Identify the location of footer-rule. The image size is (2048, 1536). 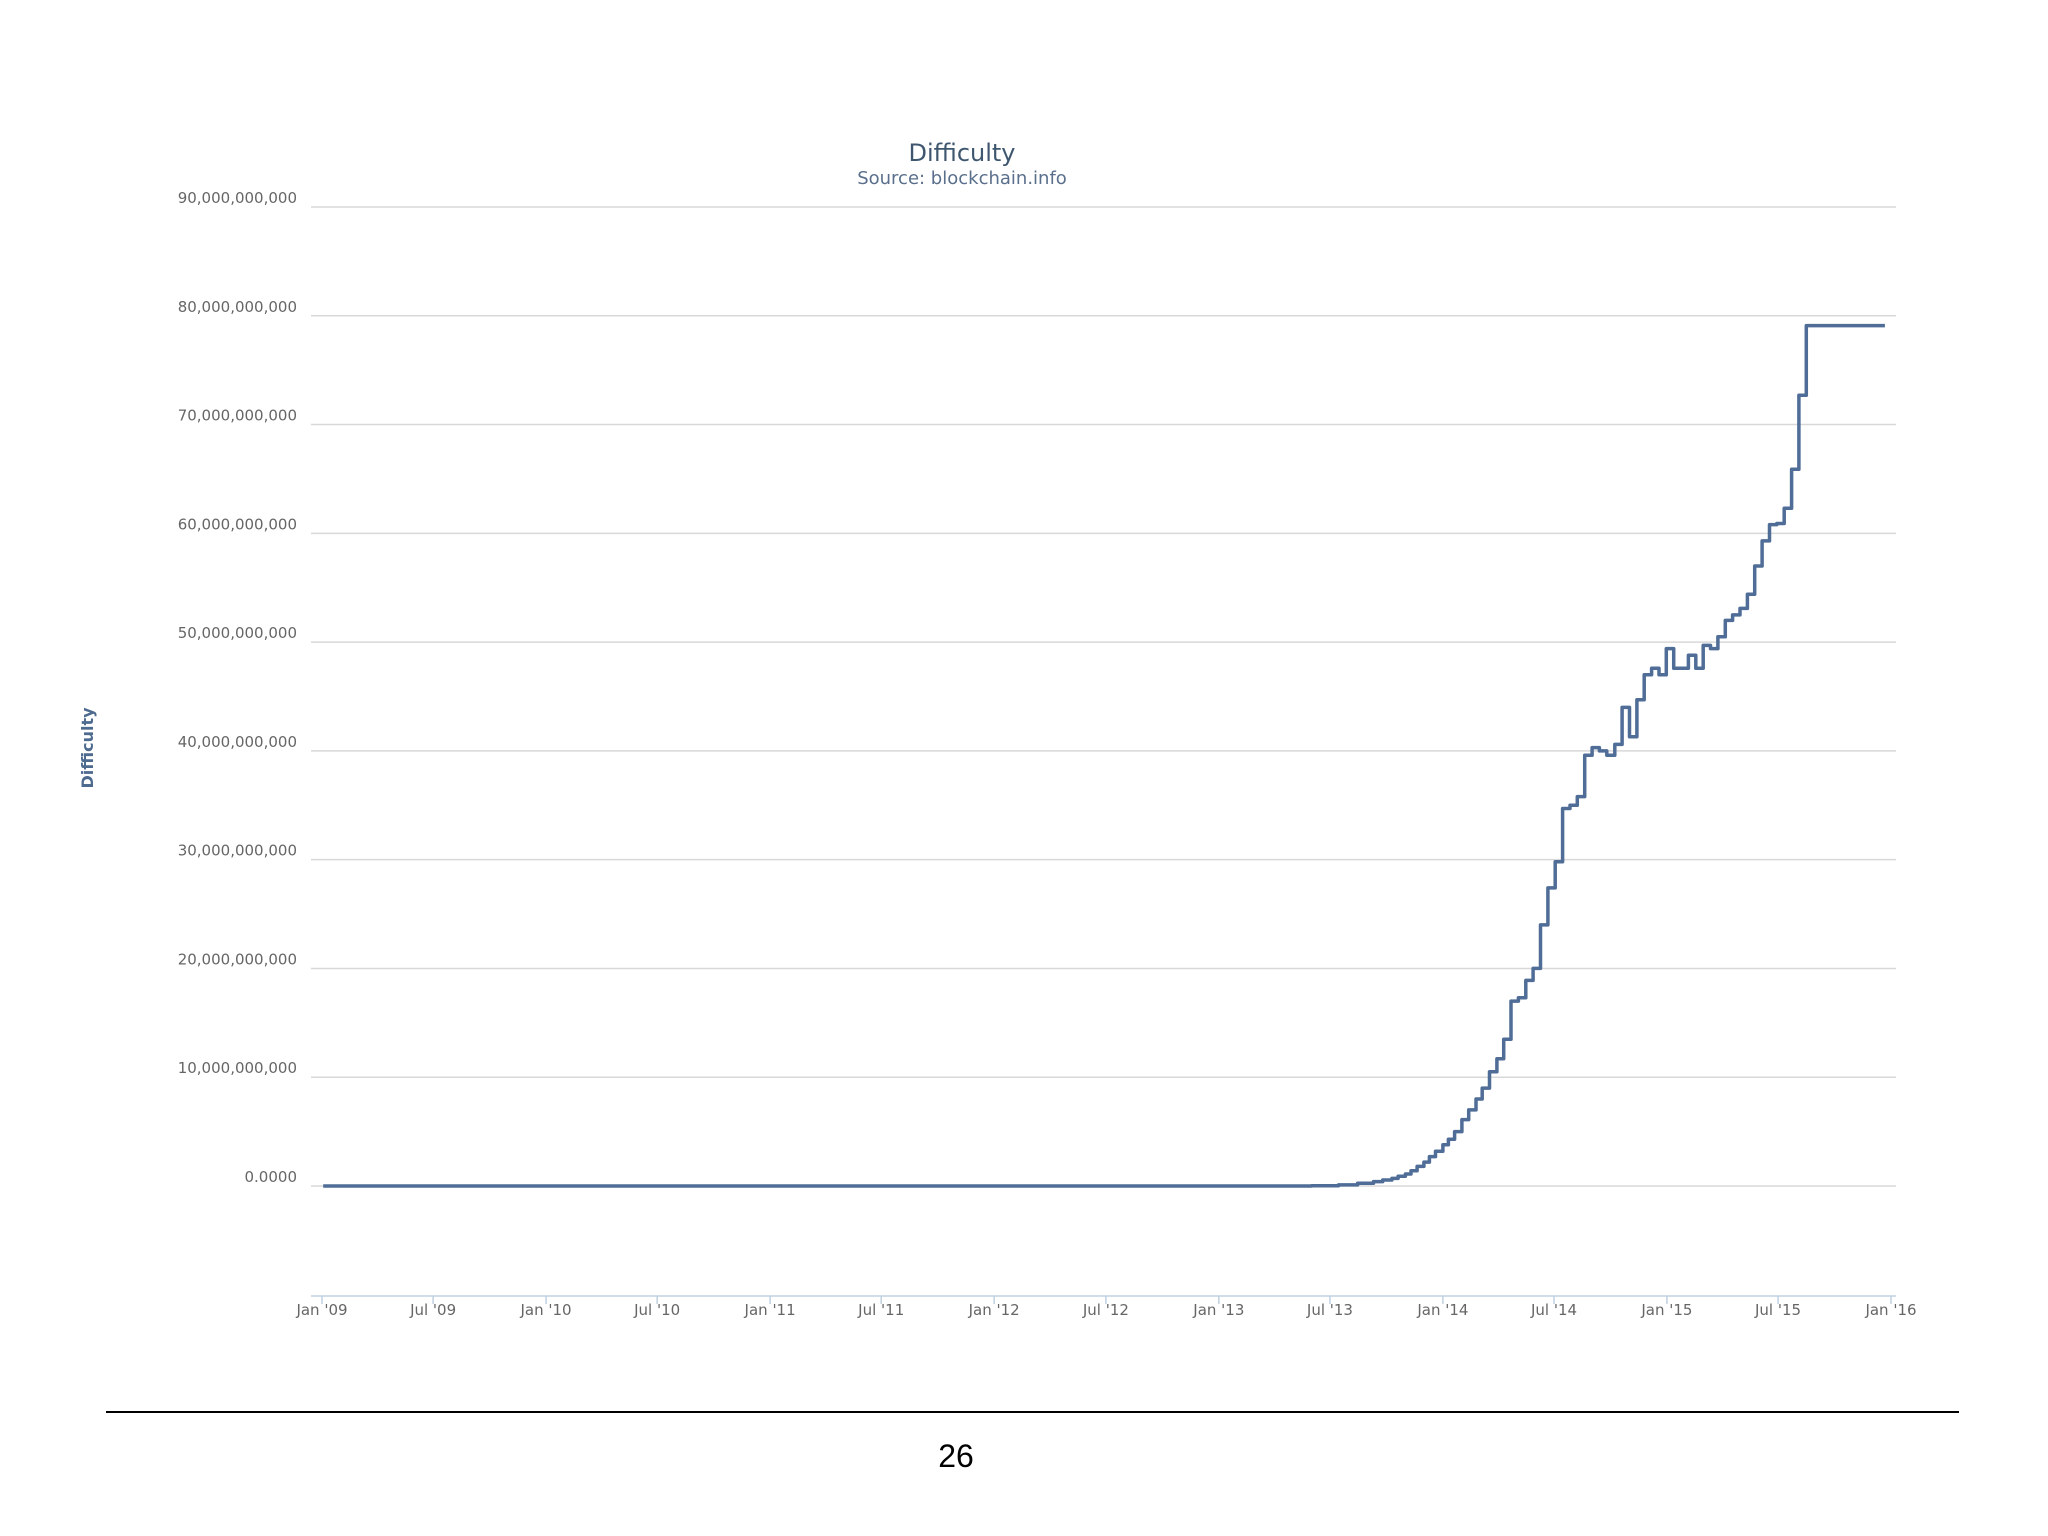
(1032, 1412).